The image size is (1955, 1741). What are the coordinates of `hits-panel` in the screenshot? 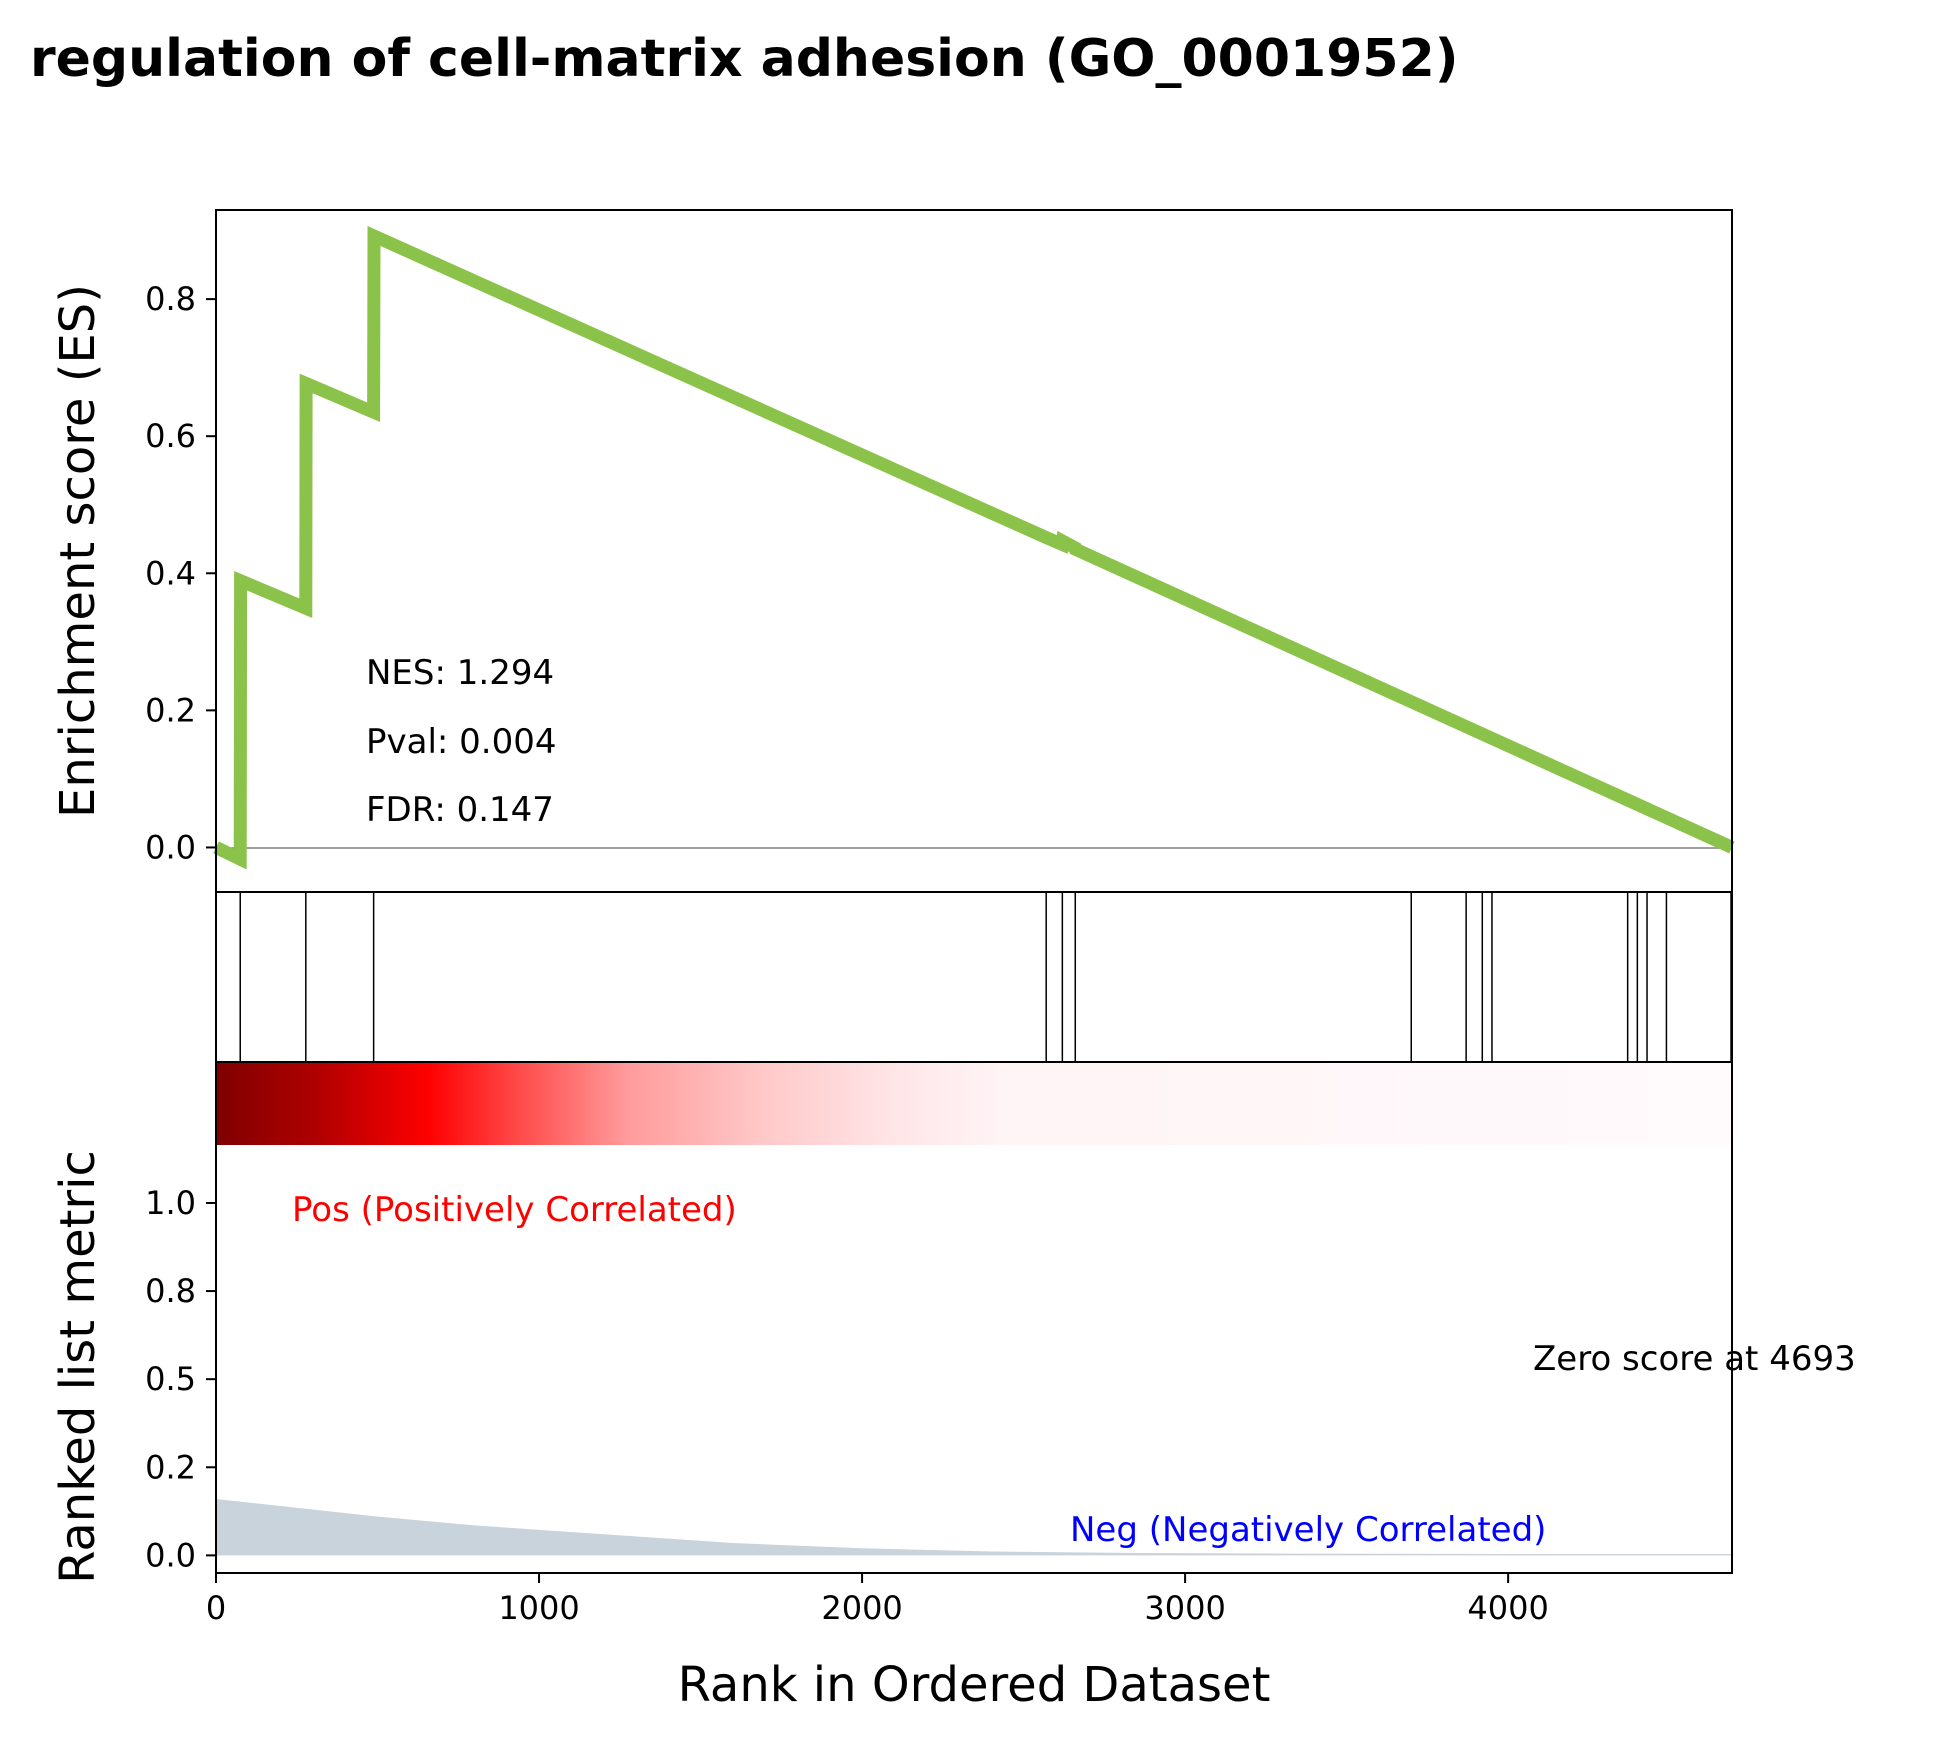 It's located at (974, 977).